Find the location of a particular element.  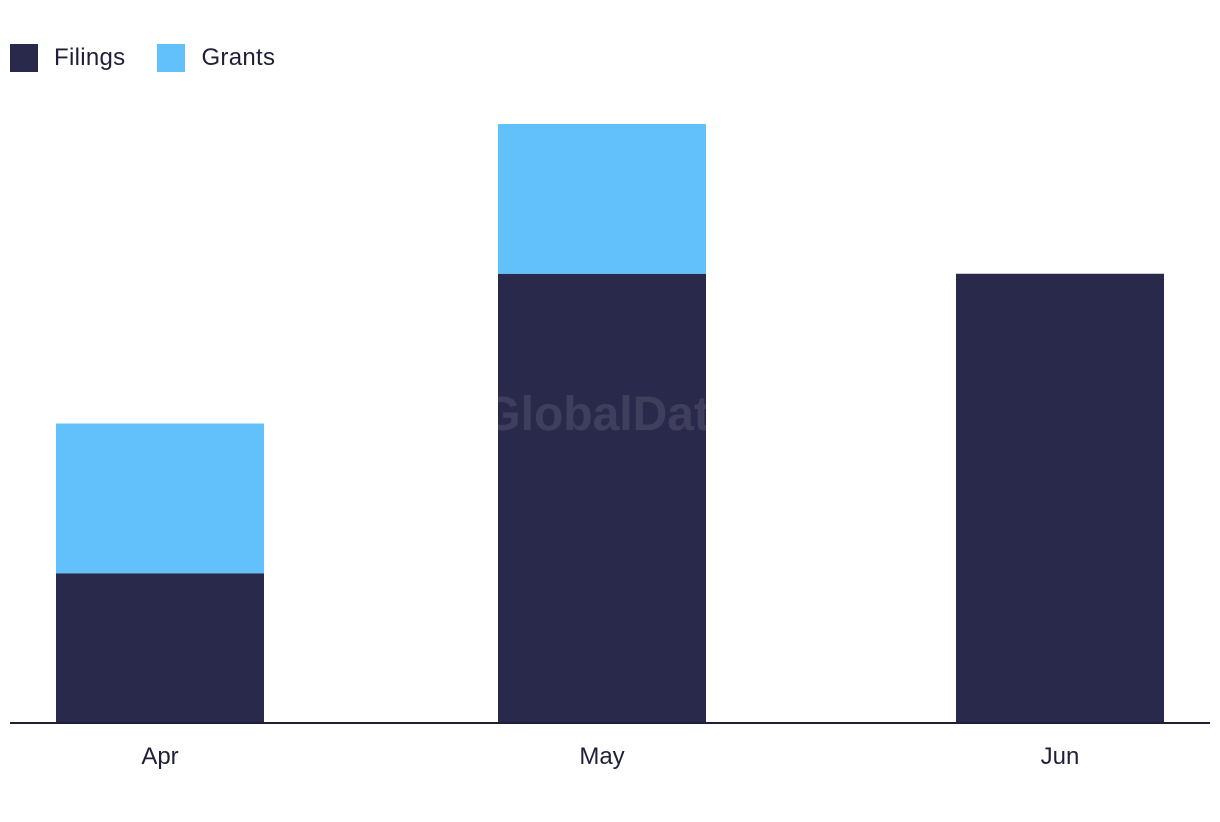

bar-grants-may is located at coordinates (602, 199).